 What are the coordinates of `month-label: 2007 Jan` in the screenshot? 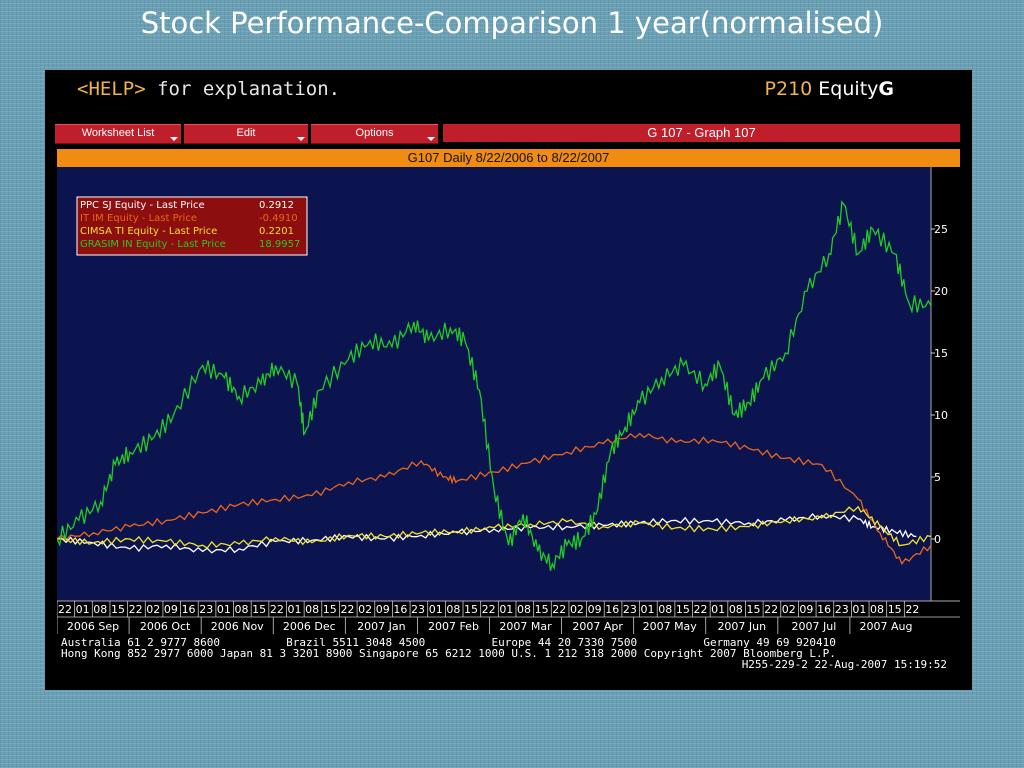 It's located at (381, 626).